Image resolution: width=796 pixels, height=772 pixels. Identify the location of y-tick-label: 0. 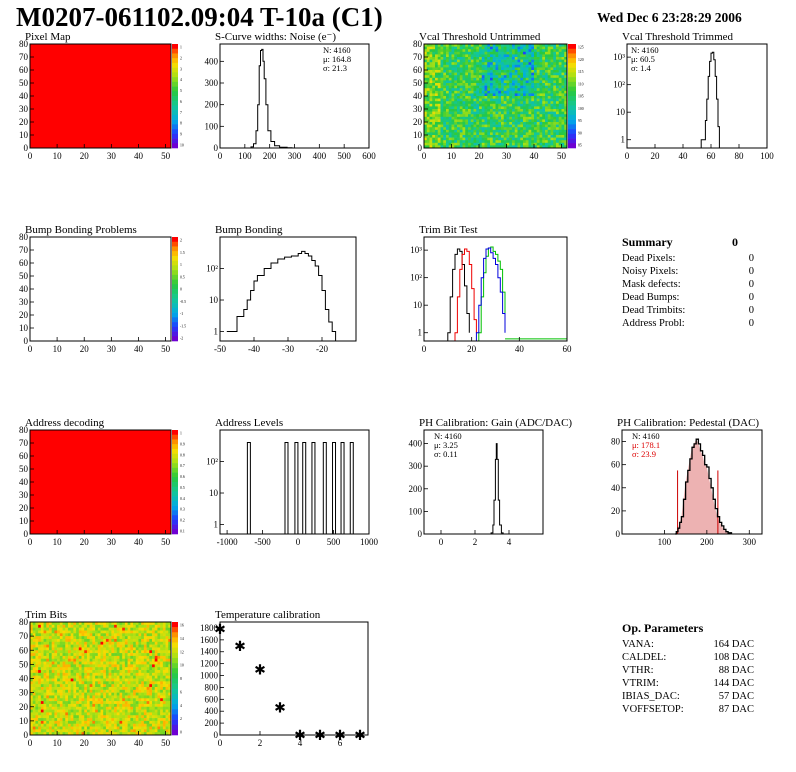
(216, 735).